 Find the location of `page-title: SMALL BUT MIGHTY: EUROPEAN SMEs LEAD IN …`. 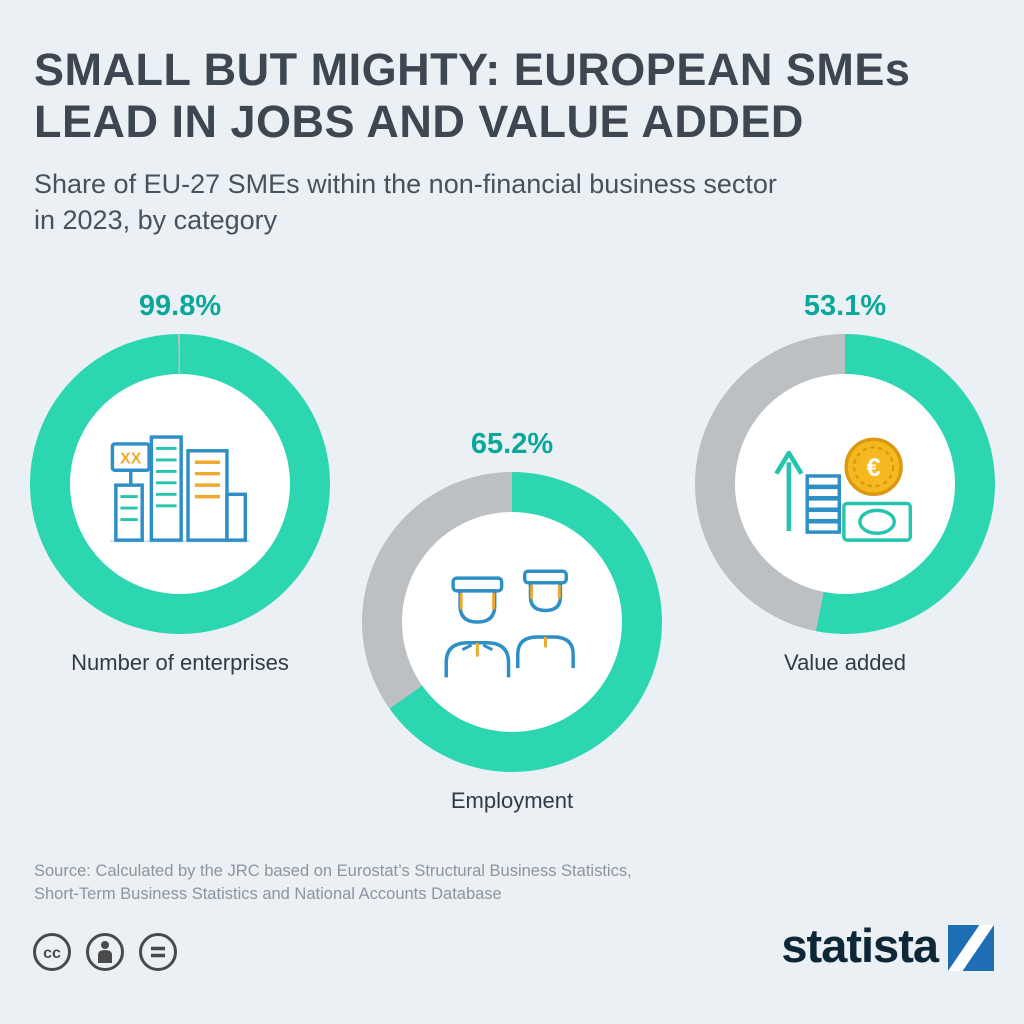

page-title: SMALL BUT MIGHTY: EUROPEAN SMEs LEAD IN … is located at coordinates (472, 96).